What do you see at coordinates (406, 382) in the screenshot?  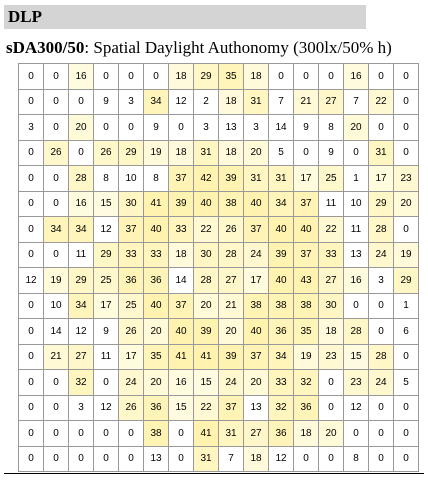 I see `table-cell: 5` at bounding box center [406, 382].